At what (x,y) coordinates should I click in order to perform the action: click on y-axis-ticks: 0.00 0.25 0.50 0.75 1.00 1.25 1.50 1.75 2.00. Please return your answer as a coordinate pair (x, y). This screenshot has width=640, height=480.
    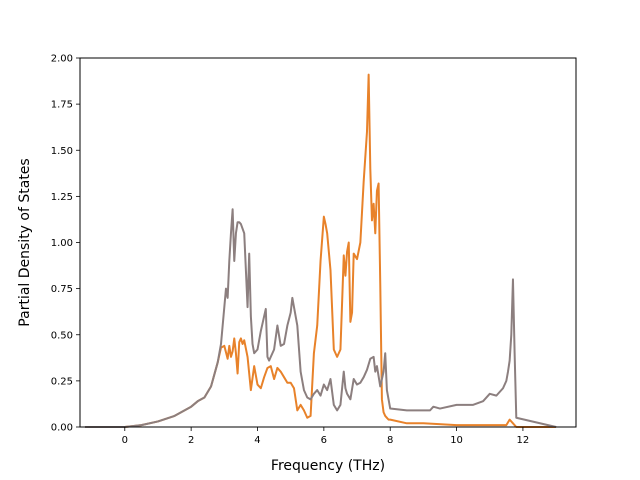
    Looking at the image, I should click on (65, 244).